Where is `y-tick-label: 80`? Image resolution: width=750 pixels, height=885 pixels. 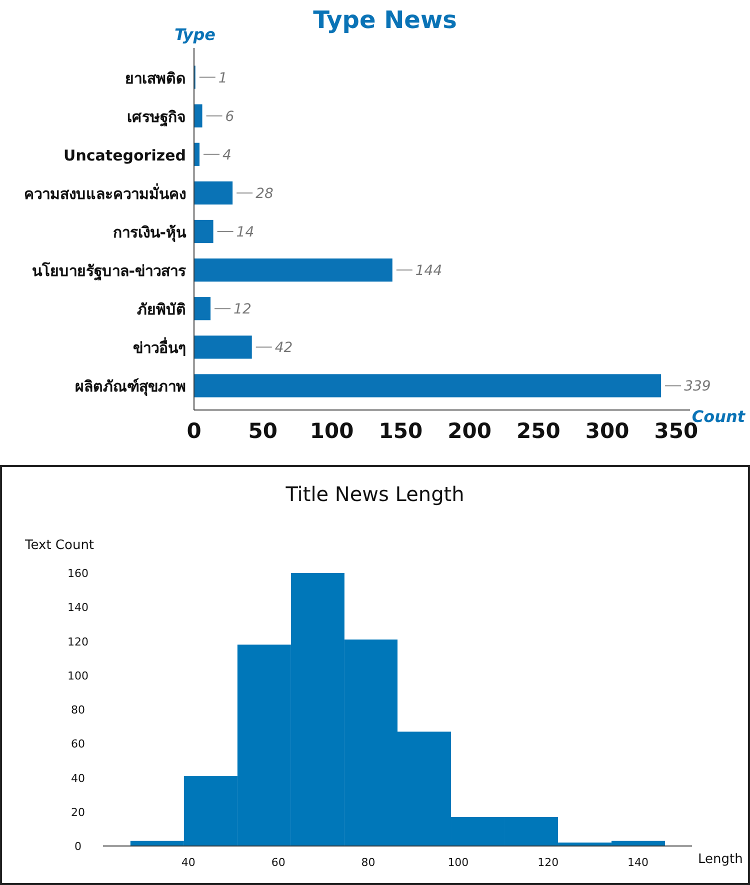
y-tick-label: 80 is located at coordinates (78, 710).